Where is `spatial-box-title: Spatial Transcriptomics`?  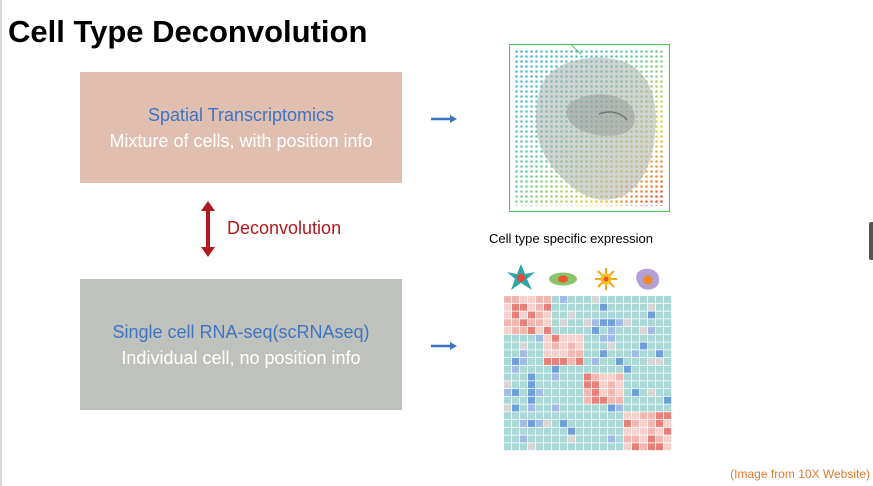
spatial-box-title: Spatial Transcriptomics is located at coordinates (241, 114).